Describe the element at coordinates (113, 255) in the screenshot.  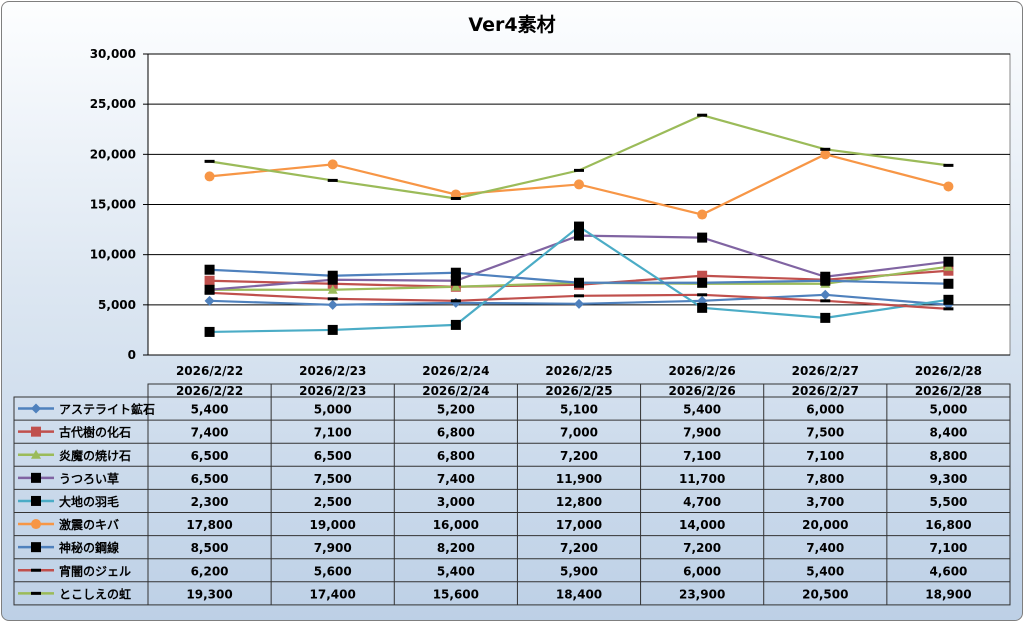
I see `y-tick-label: 10,000` at that location.